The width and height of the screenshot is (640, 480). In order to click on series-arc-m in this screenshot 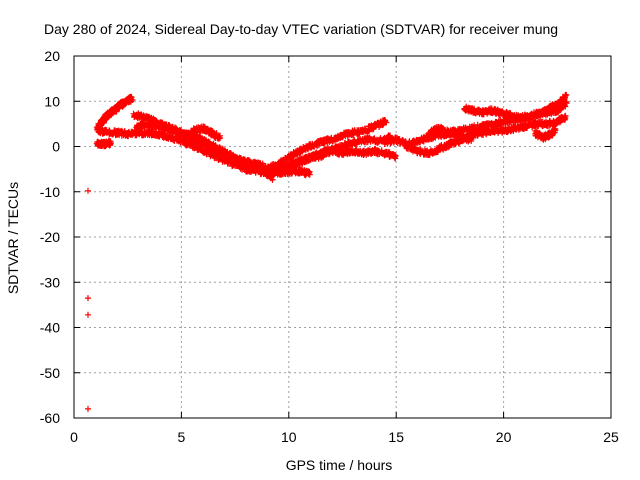, I will do `click(515, 107)`.